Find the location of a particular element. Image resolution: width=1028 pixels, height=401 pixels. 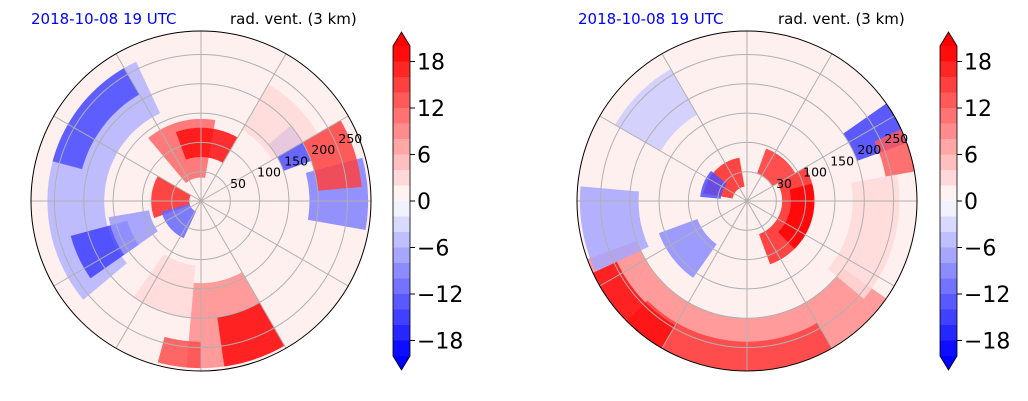

ring-label: 100 is located at coordinates (269, 172).